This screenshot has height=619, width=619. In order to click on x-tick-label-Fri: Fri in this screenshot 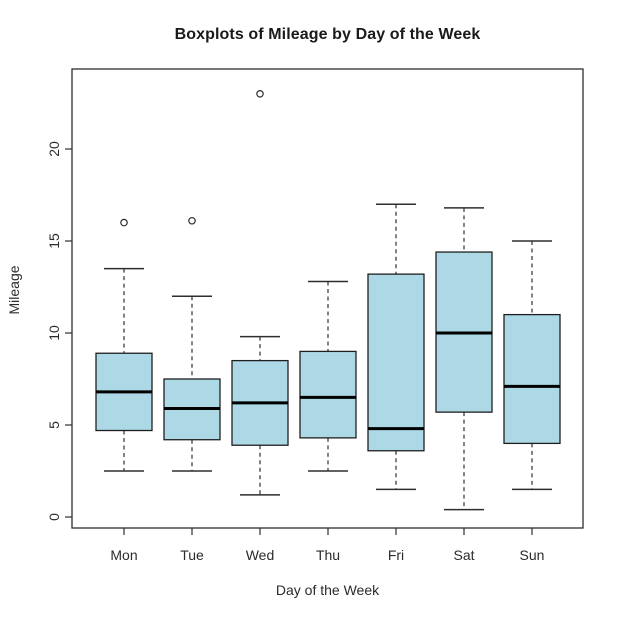, I will do `click(396, 555)`.